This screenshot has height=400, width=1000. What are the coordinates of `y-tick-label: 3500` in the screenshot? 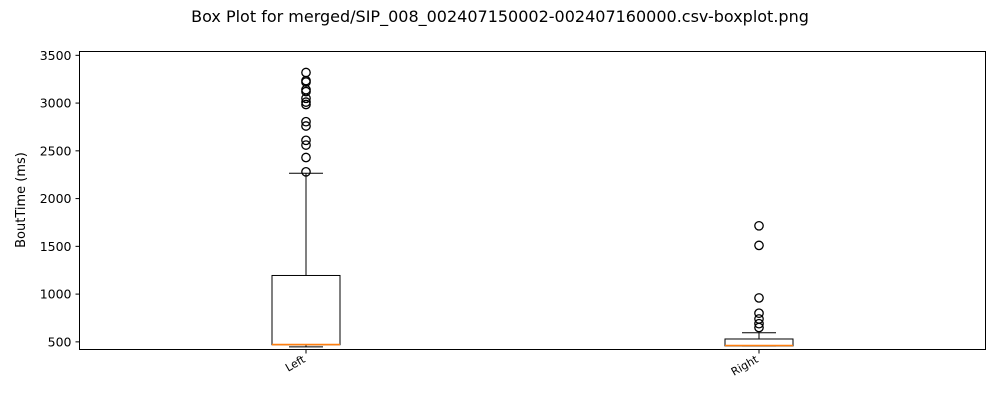 It's located at (56, 55).